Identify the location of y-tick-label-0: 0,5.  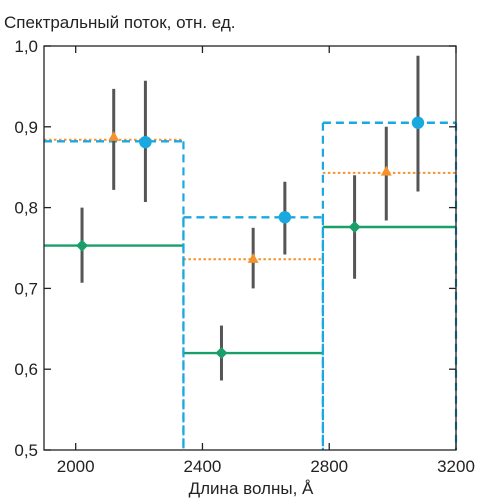
(26, 450).